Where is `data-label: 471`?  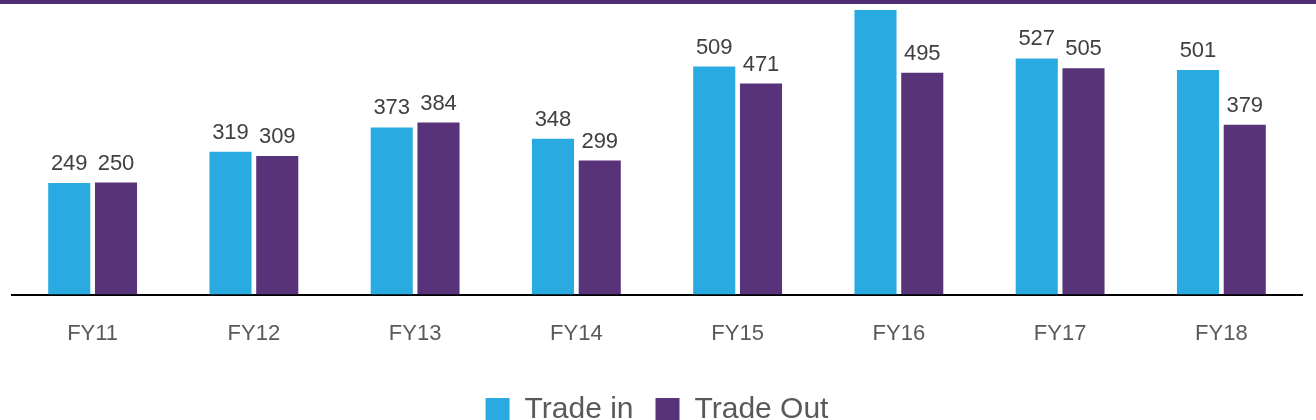 data-label: 471 is located at coordinates (761, 63).